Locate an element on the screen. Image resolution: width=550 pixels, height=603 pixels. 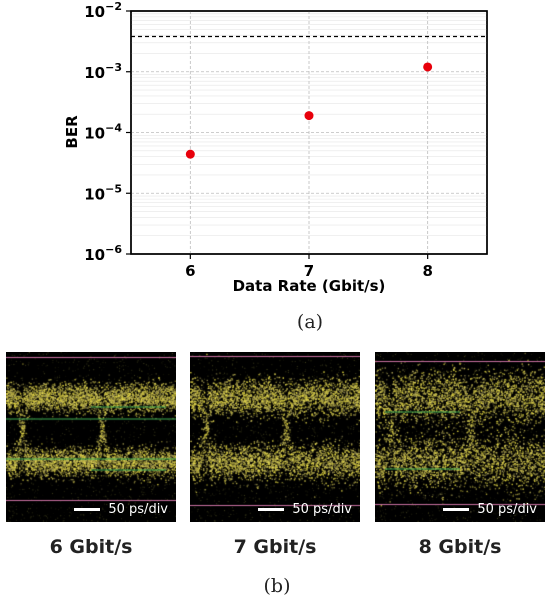
caption-a: (a) is located at coordinates (310, 322).